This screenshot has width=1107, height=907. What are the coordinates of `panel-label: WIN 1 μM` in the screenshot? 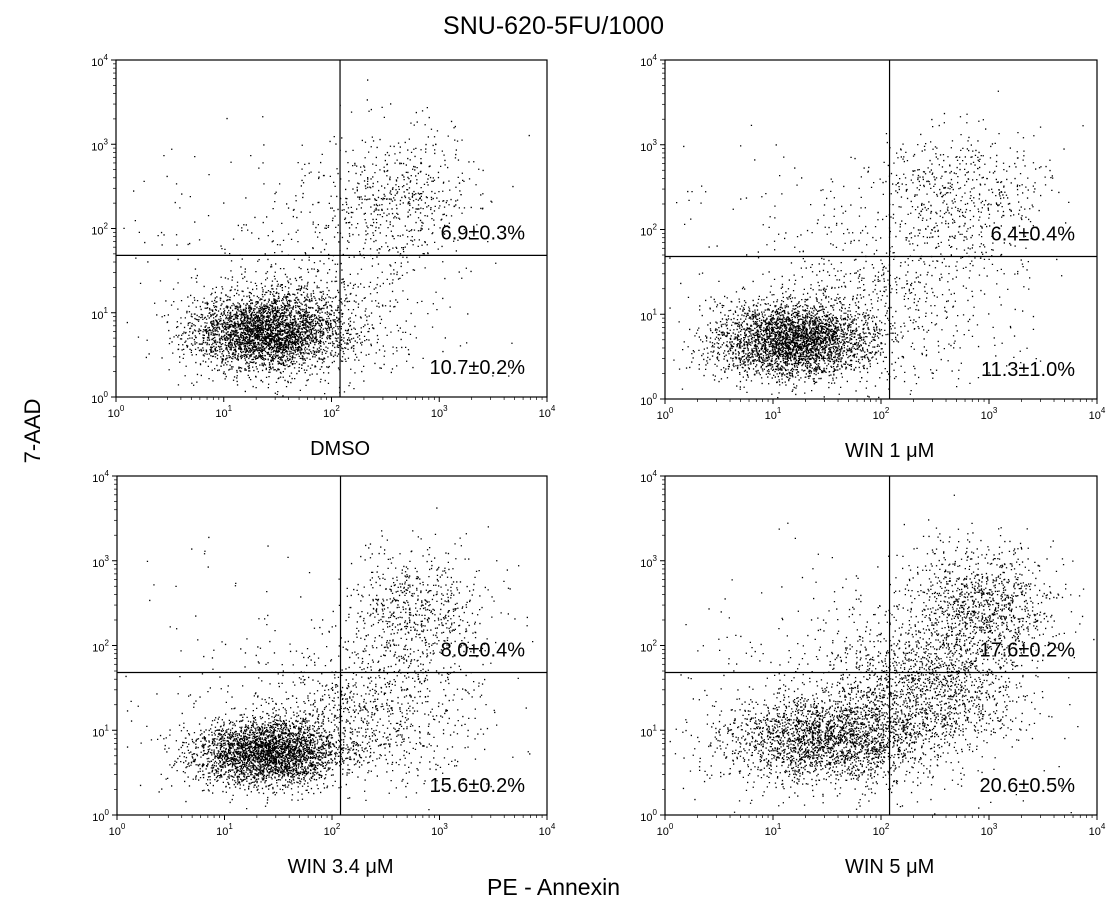 It's located at (889, 451).